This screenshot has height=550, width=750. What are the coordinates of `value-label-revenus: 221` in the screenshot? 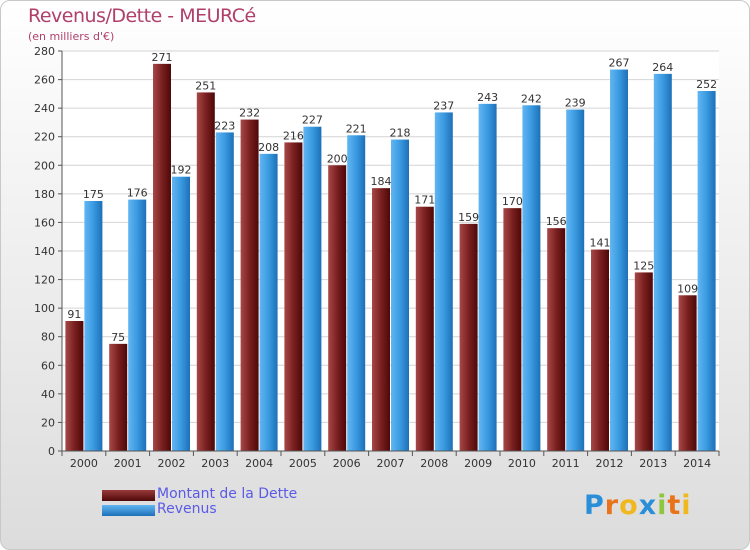 It's located at (356, 128).